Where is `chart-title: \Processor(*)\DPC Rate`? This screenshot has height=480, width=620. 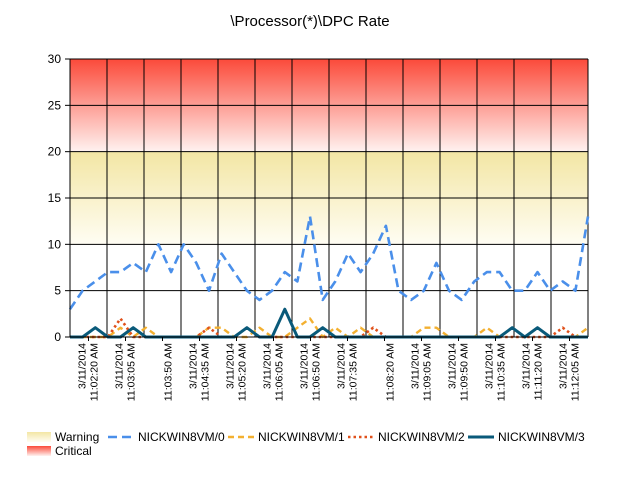
chart-title: \Processor(*)\DPC Rate is located at coordinates (310, 21).